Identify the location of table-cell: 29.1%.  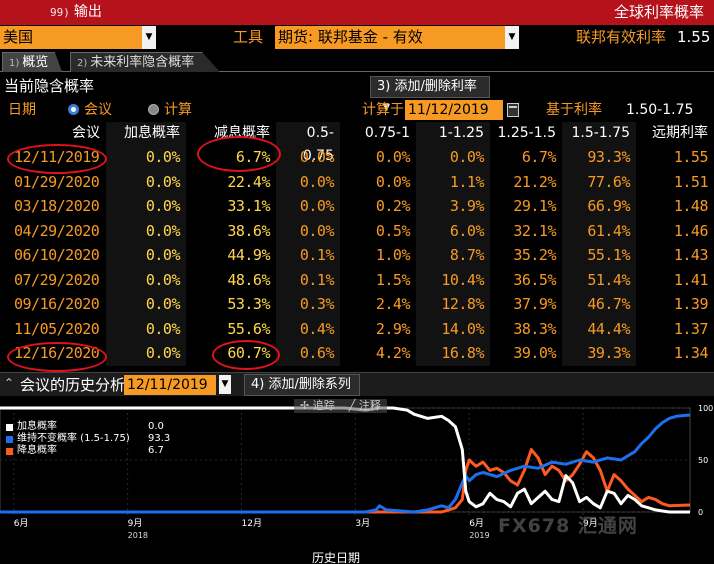
(534, 206).